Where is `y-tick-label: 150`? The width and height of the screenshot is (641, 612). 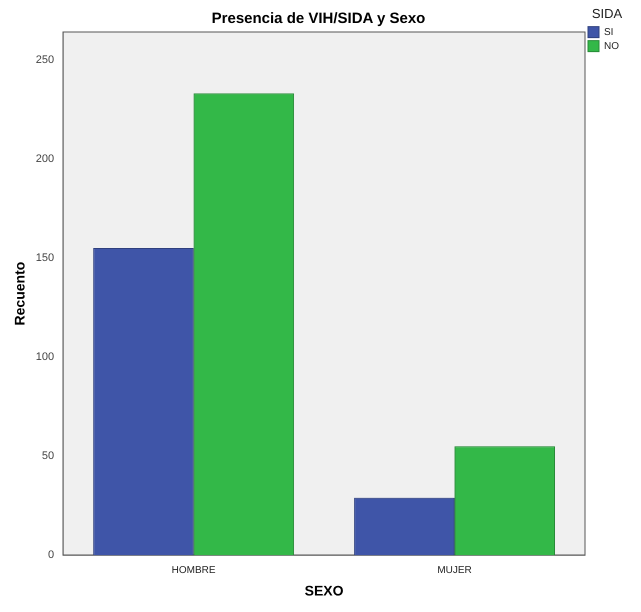 y-tick-label: 150 is located at coordinates (45, 258).